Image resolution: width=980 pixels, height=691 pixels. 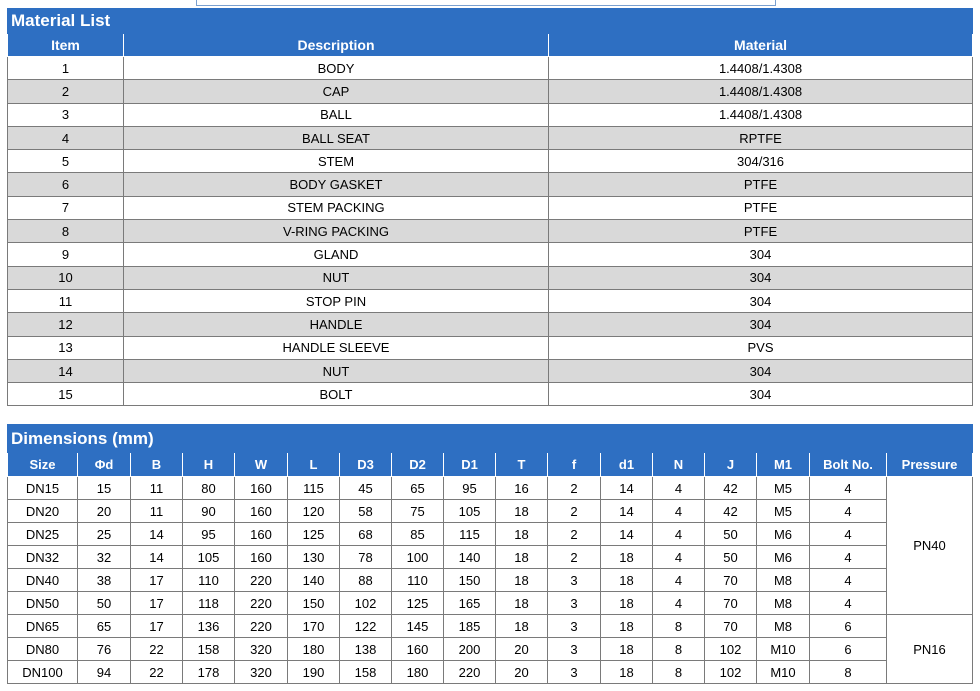 What do you see at coordinates (783, 464) in the screenshot?
I see `column-header: M1` at bounding box center [783, 464].